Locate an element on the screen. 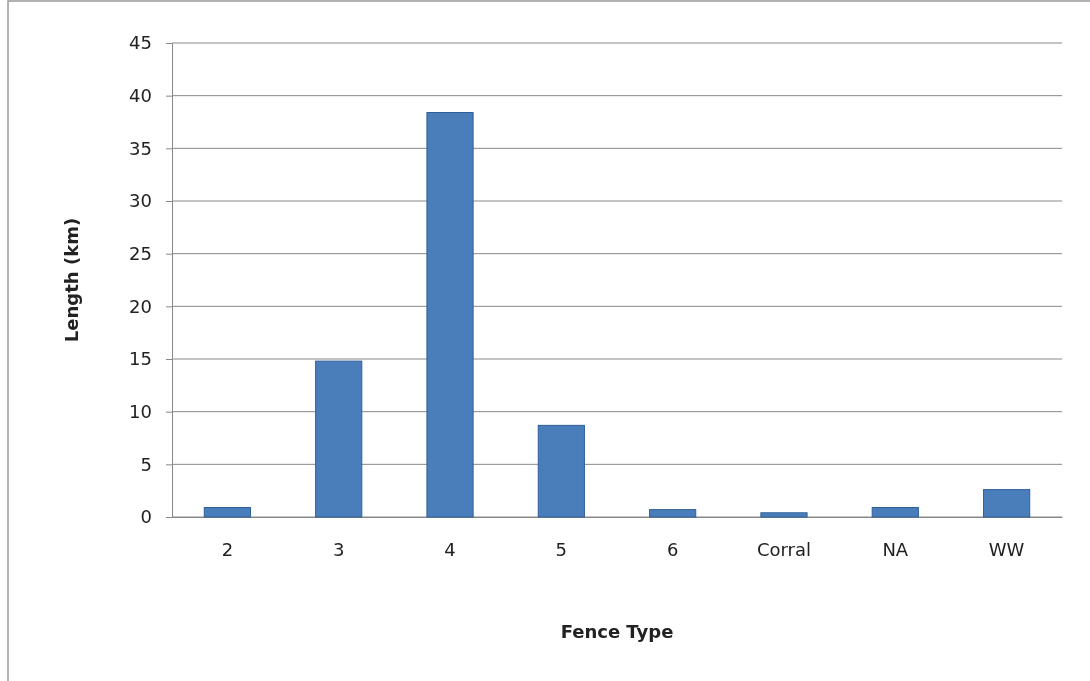  x-tick-label: NA is located at coordinates (895, 549).